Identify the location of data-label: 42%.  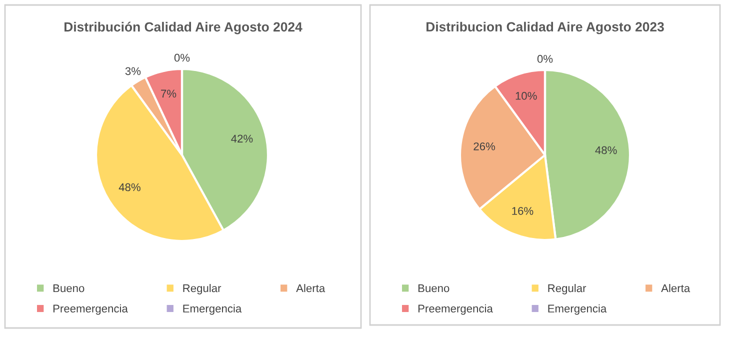
(242, 138).